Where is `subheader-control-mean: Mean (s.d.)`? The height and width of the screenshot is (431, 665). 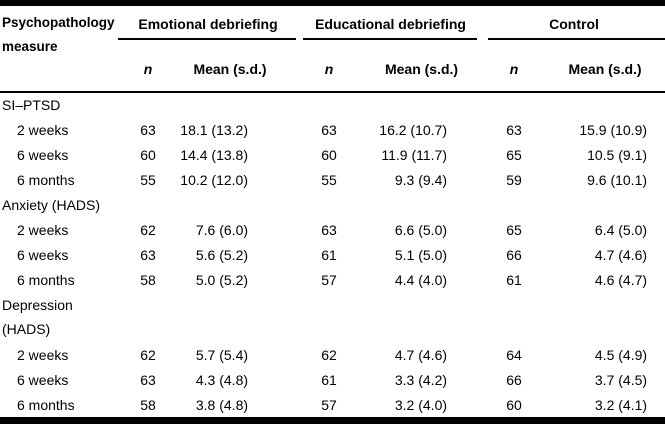
subheader-control-mean: Mean (s.d.) is located at coordinates (605, 66).